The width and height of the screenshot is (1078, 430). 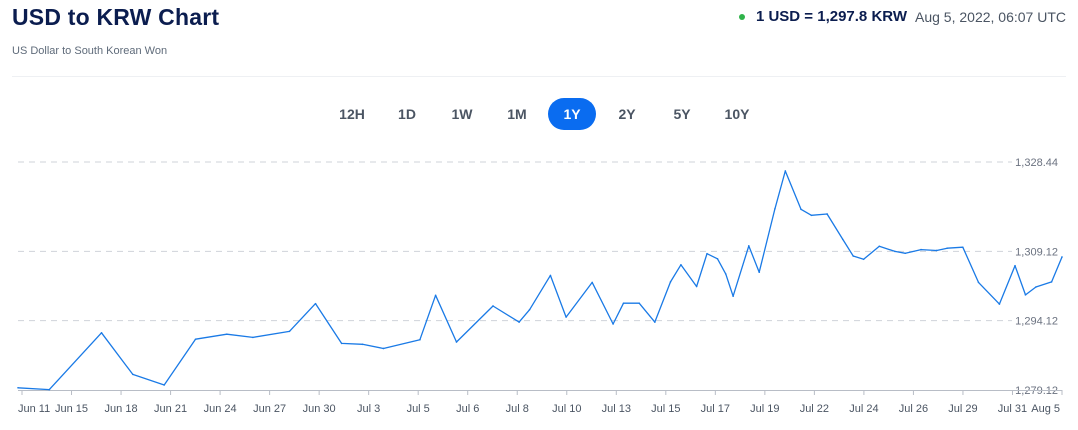 I want to click on x-tick-label: Jul 31, so click(x=1012, y=409).